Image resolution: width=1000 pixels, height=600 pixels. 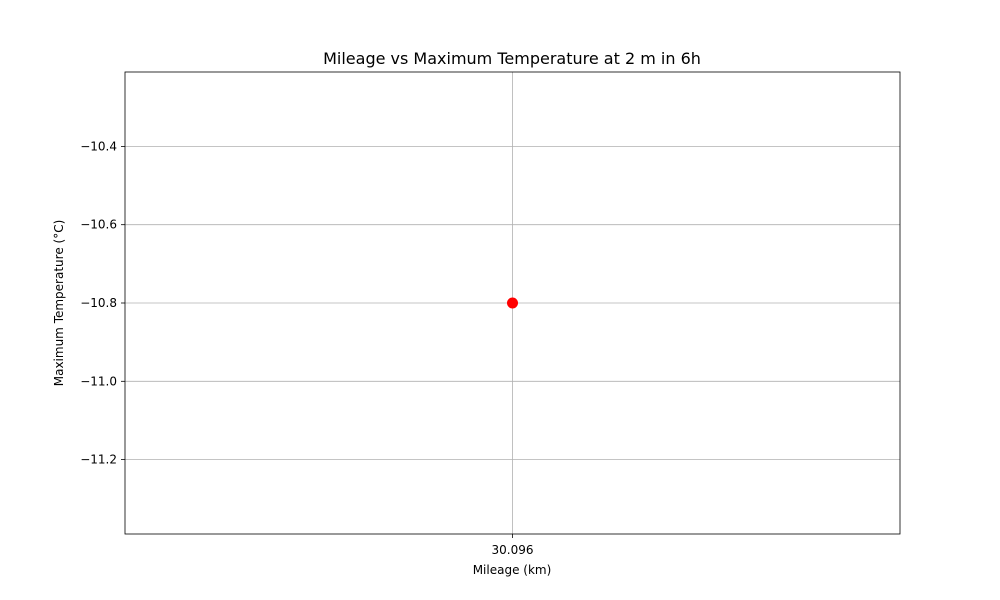 What do you see at coordinates (98, 146) in the screenshot?
I see `y-tick-label: −10.4` at bounding box center [98, 146].